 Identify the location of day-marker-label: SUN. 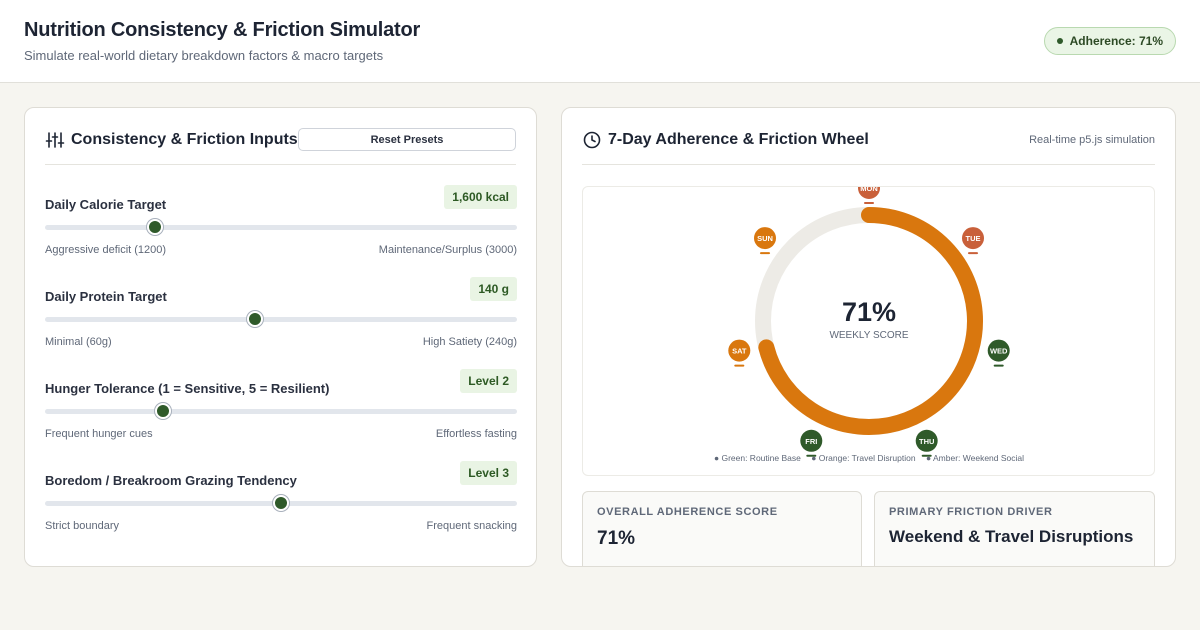
(765, 238).